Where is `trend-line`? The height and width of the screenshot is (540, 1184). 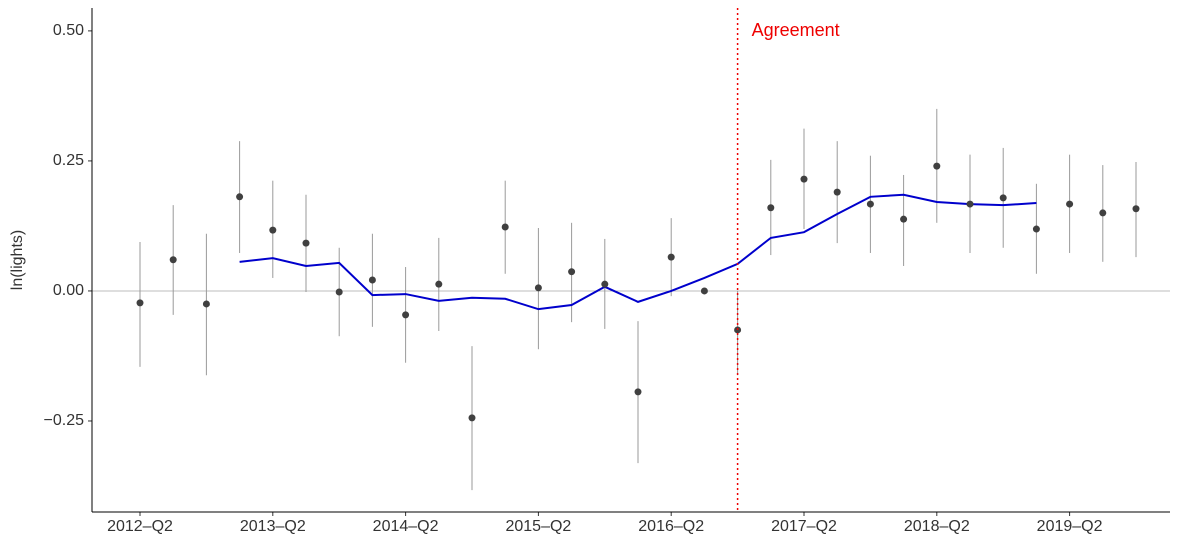
trend-line is located at coordinates (638, 252).